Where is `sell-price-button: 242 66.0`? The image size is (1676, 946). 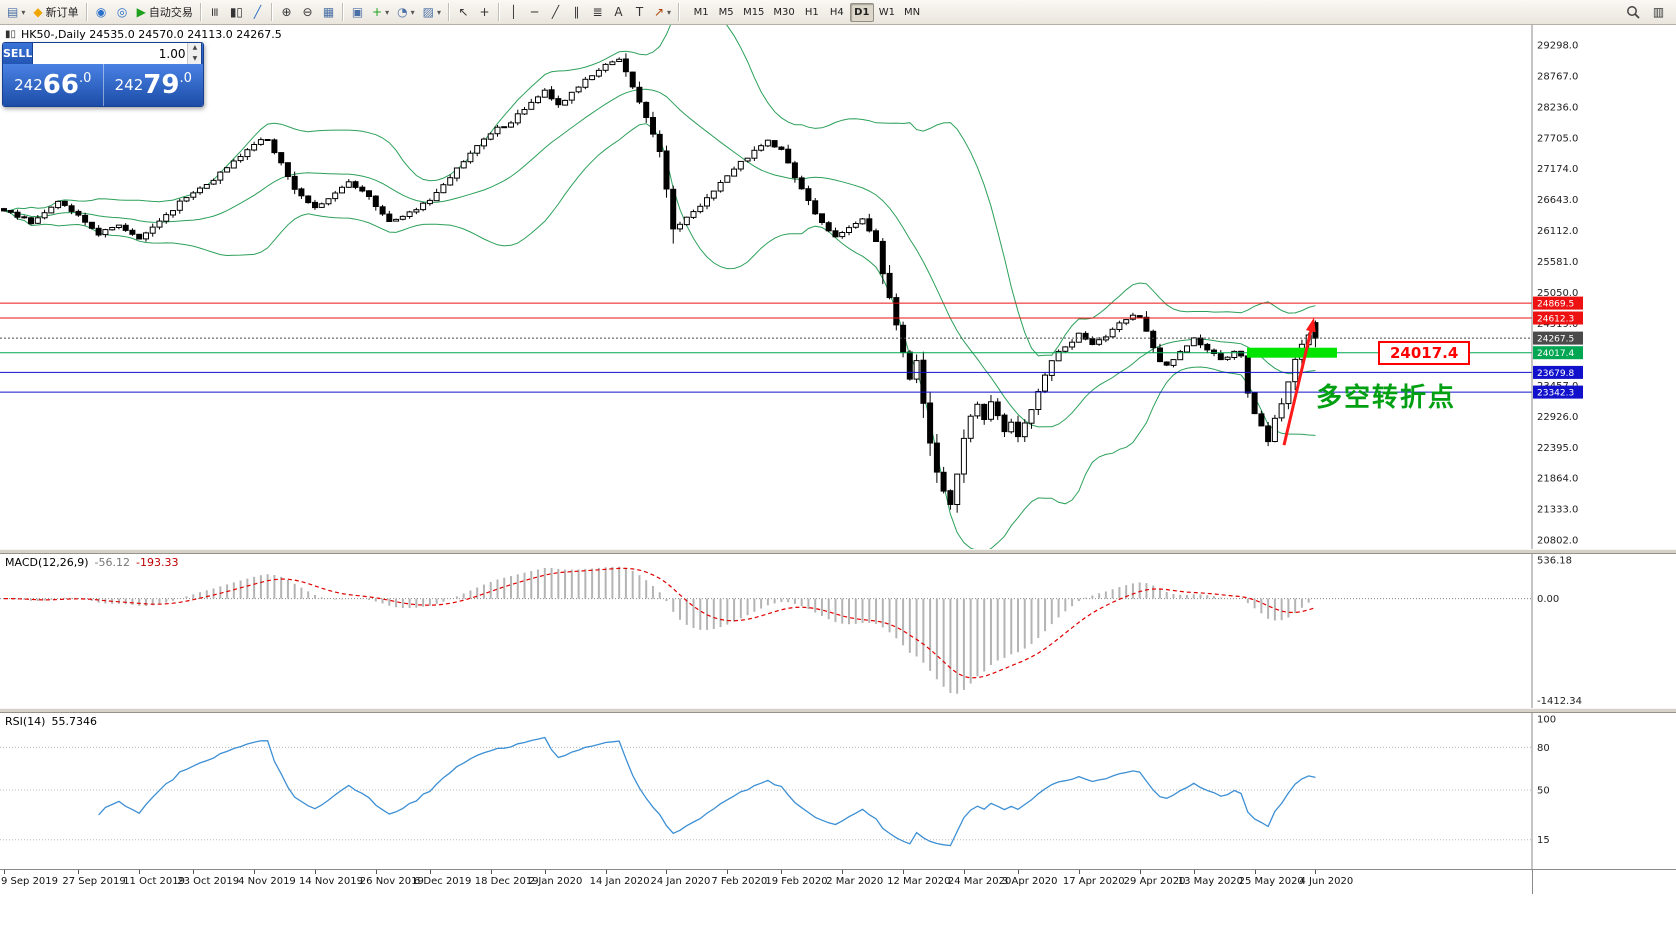
sell-price-button: 242 66.0 is located at coordinates (53, 85).